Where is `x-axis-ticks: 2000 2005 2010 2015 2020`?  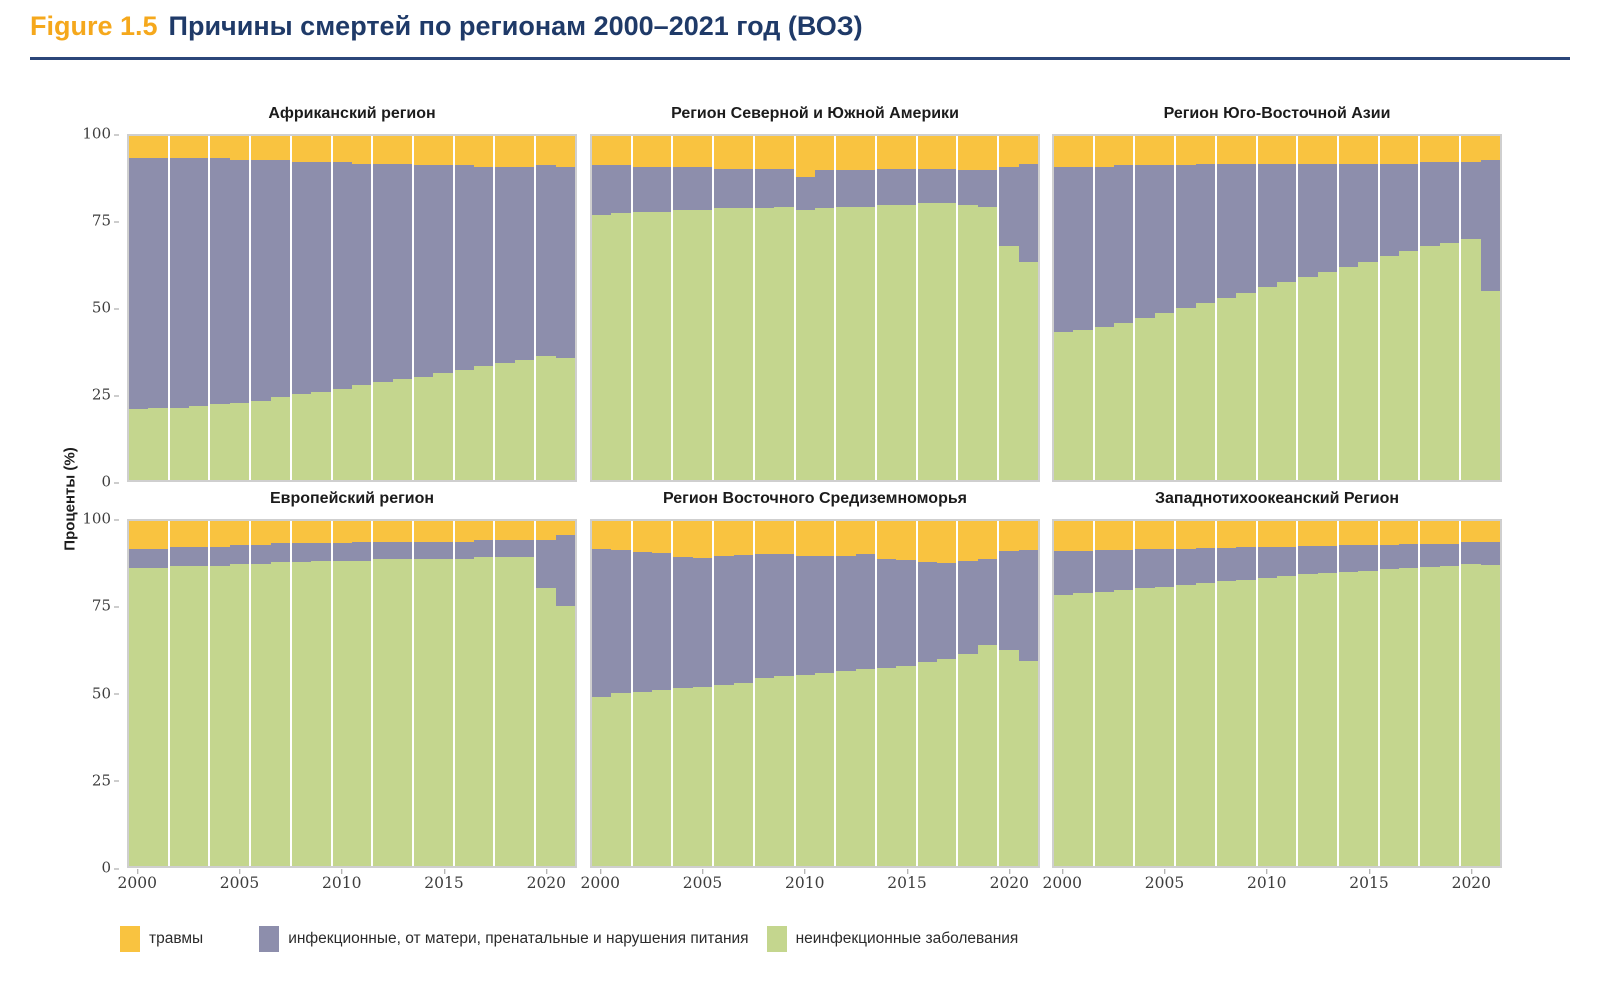
x-axis-ticks: 2000 2005 2010 2015 2020 is located at coordinates (347, 882).